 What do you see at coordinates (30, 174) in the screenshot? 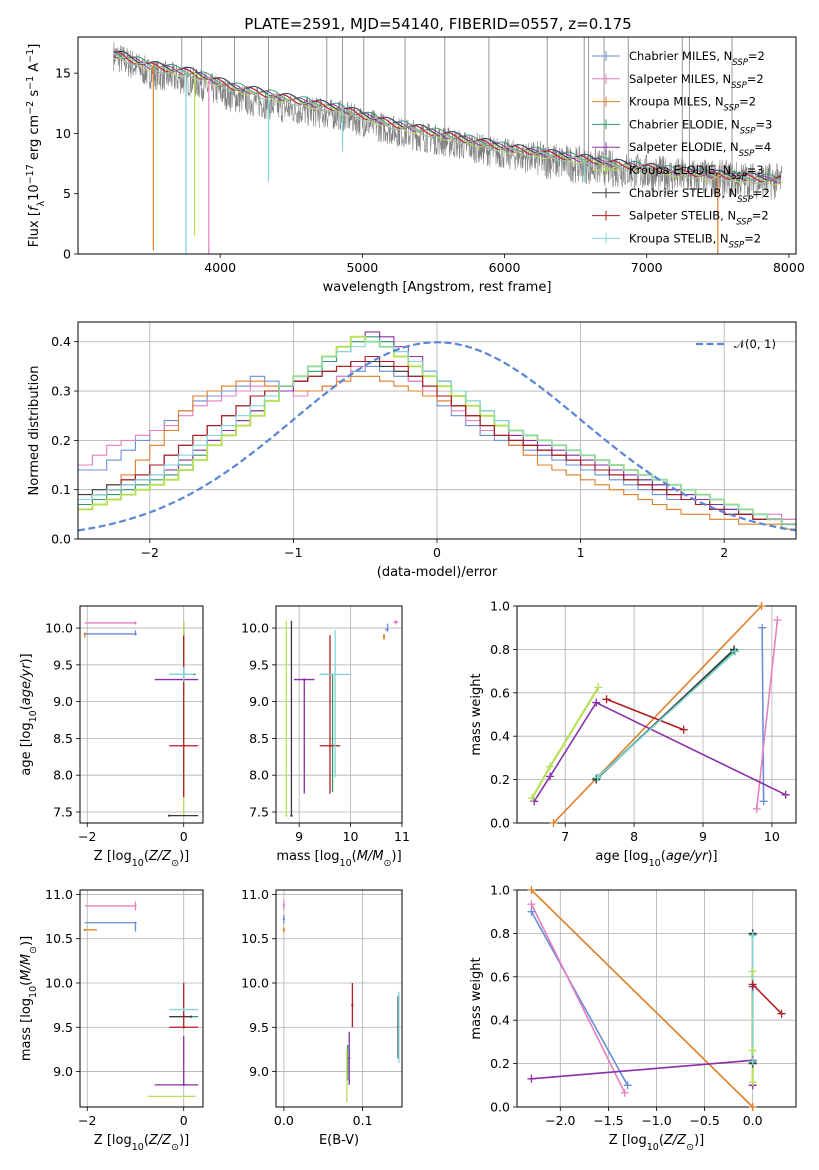
I see `y-axis-label-part: −17` at bounding box center [30, 174].